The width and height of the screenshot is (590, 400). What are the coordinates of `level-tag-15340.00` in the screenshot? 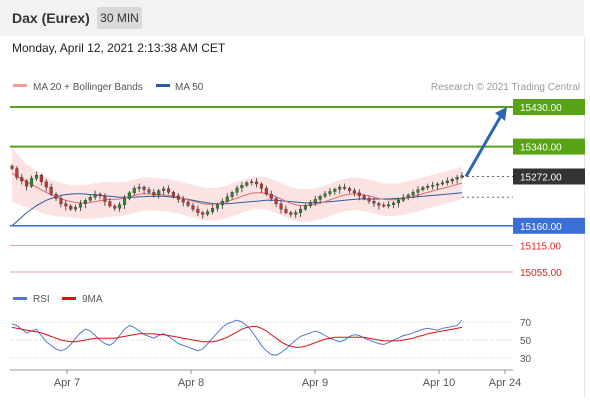 It's located at (549, 146).